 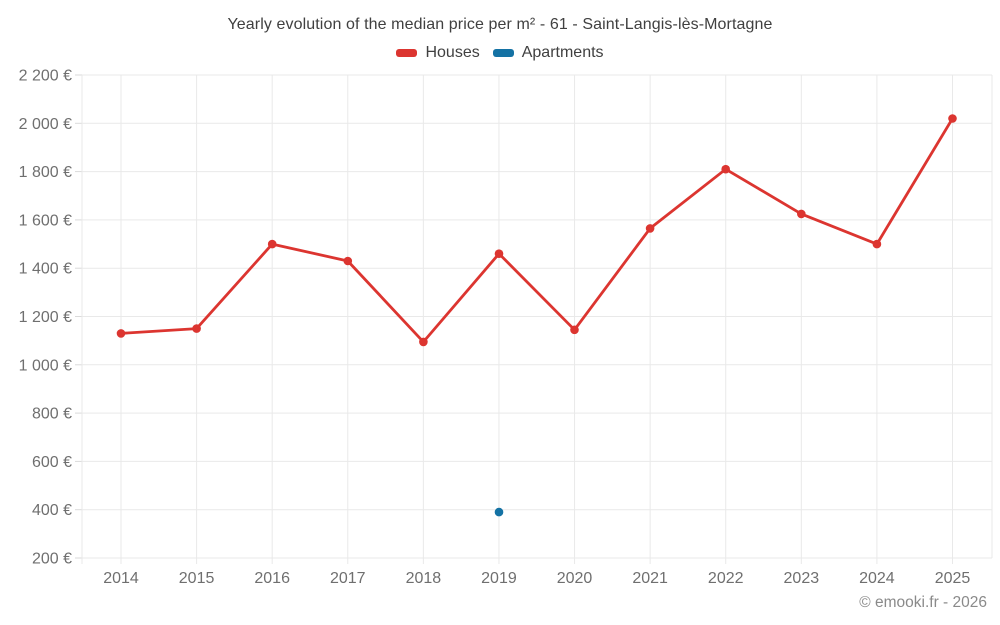 I want to click on houses-point-2014, so click(x=121, y=333).